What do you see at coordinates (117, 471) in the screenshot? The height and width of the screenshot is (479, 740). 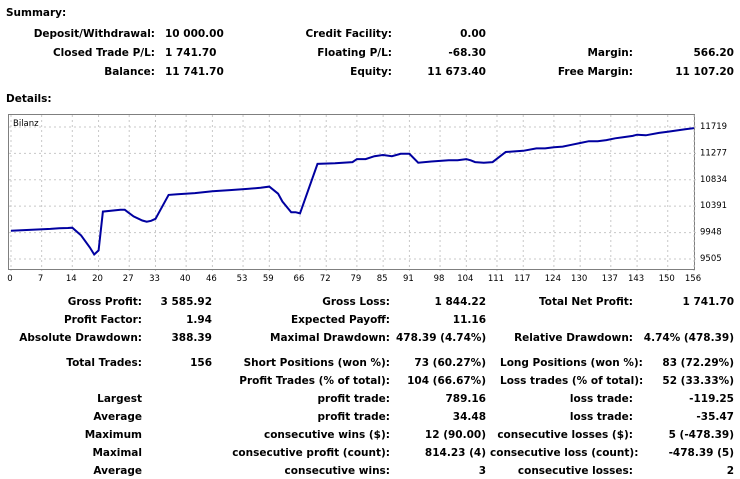 I see `average-consecutive-label: Average` at bounding box center [117, 471].